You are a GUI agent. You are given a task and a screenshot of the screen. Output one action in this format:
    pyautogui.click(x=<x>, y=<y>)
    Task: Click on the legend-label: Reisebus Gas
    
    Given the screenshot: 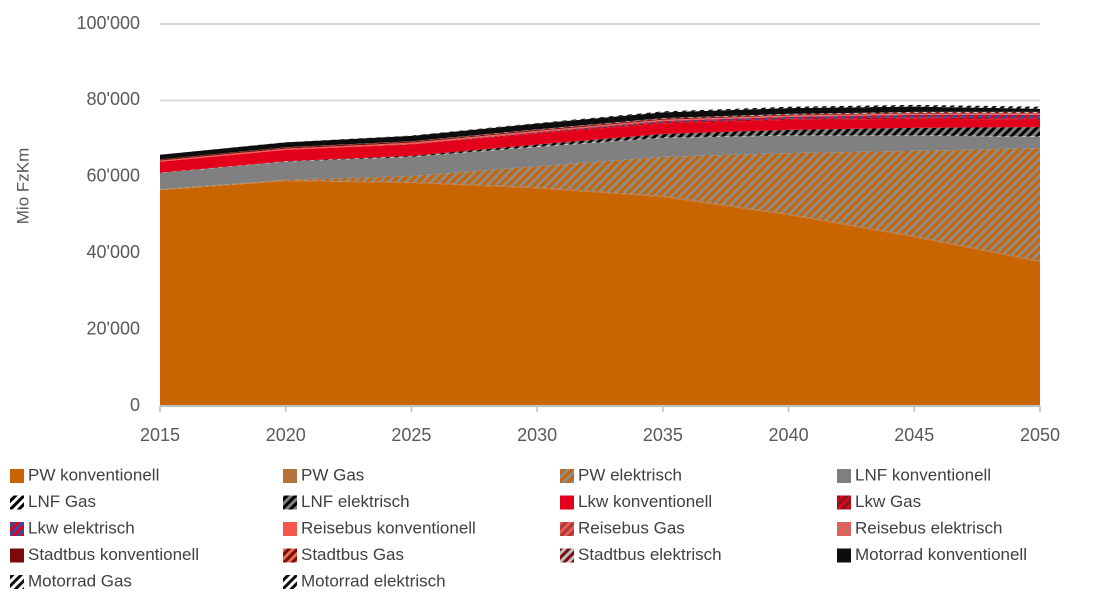 What is the action you would take?
    pyautogui.click(x=631, y=527)
    